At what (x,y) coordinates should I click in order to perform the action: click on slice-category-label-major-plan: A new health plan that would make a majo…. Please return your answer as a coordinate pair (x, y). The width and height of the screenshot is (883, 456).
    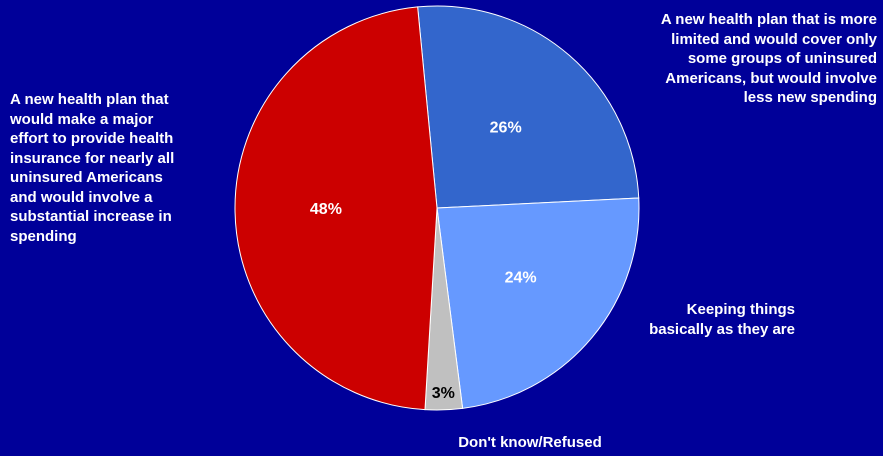
    Looking at the image, I should click on (92, 168).